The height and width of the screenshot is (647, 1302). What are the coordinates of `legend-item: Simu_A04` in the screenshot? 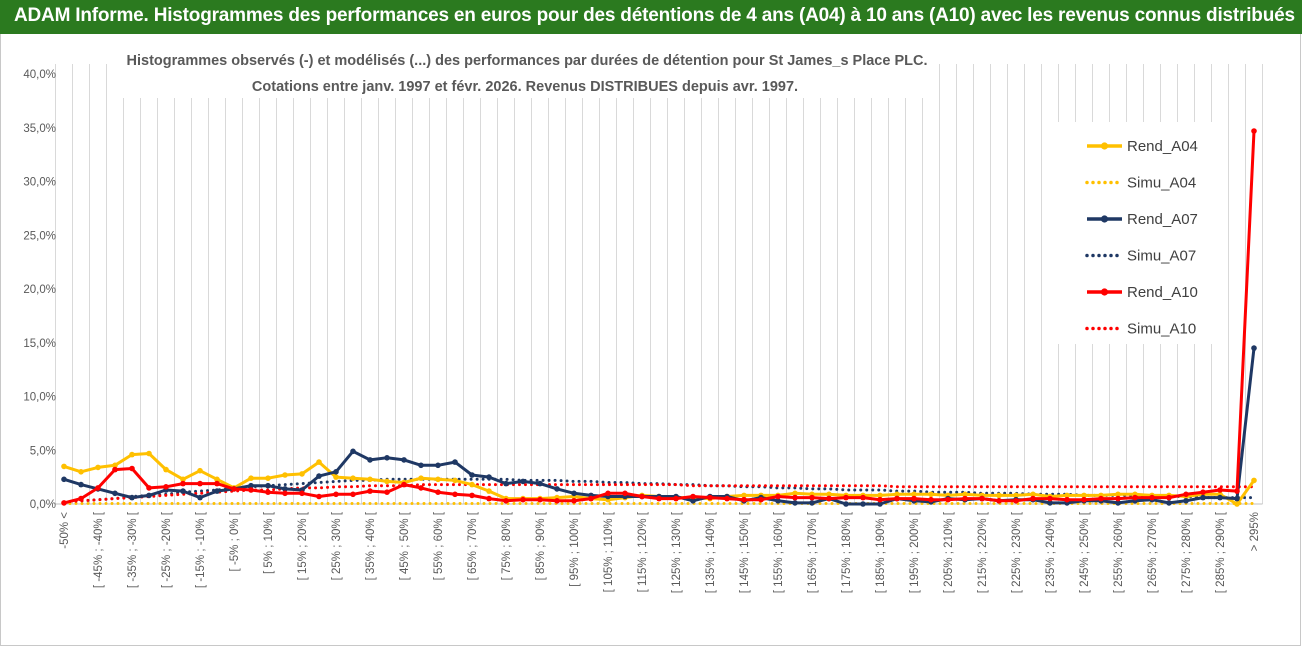 It's located at (1140, 183).